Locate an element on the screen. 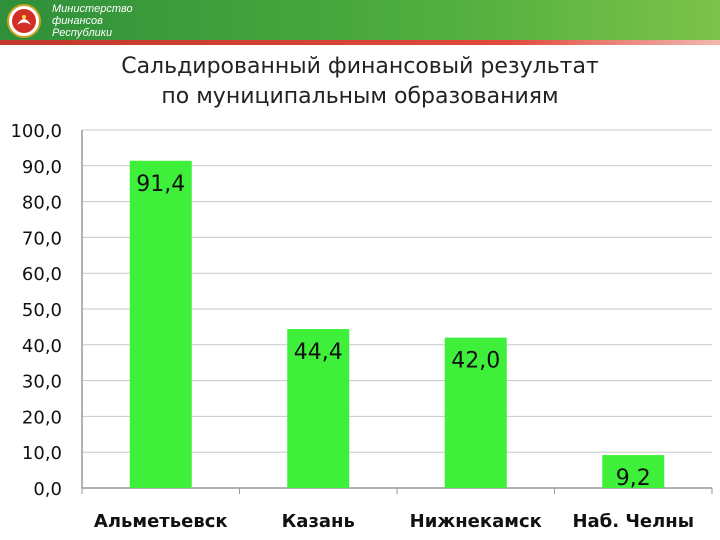 This screenshot has height=540, width=720. y-tick-label: 0,0 is located at coordinates (47, 489).